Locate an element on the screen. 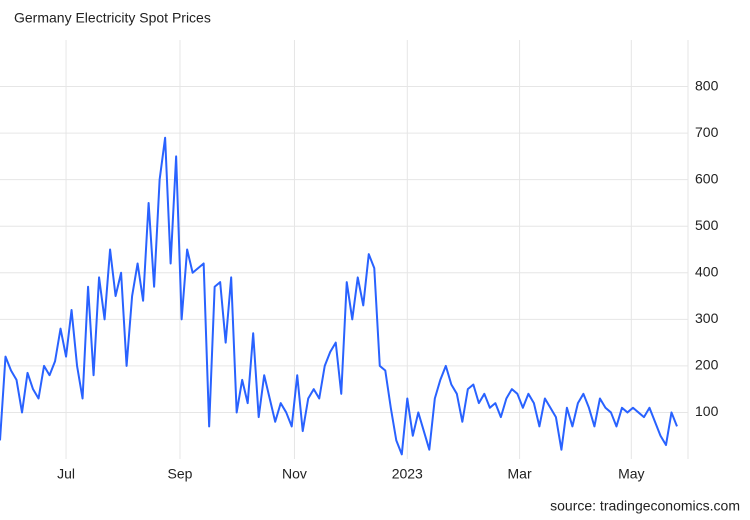 The width and height of the screenshot is (750, 520). y-tick-label: 200 is located at coordinates (707, 365).